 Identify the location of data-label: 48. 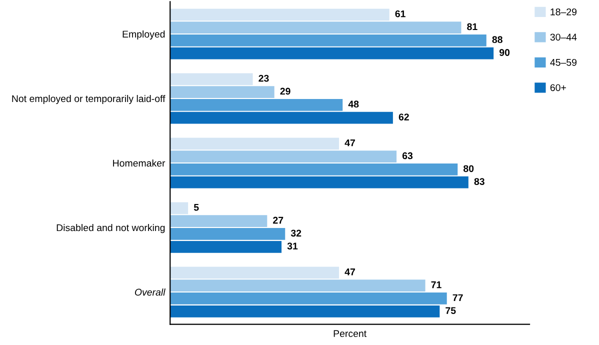
(353, 104).